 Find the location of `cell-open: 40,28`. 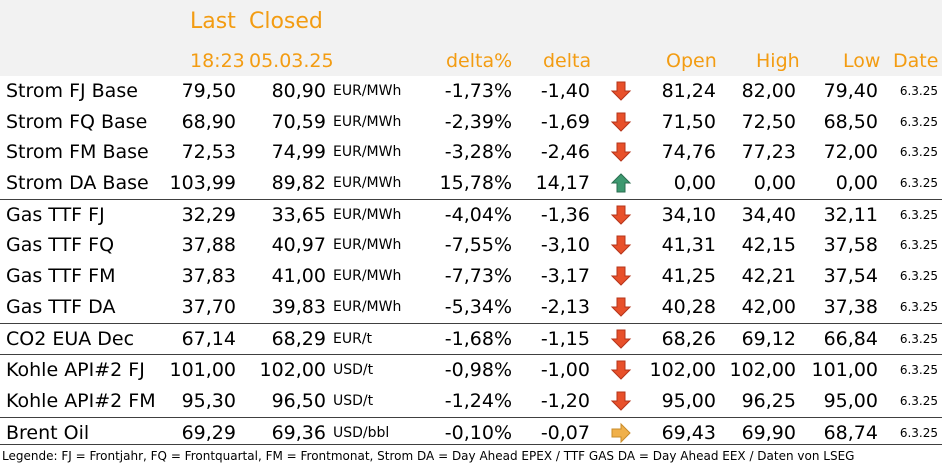

cell-open: 40,28 is located at coordinates (688, 306).